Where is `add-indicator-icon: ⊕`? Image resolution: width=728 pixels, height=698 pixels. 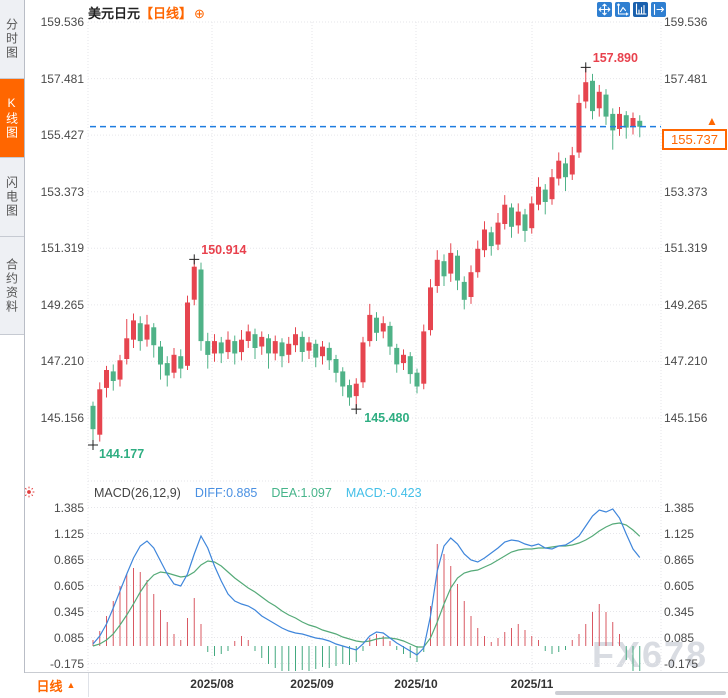
add-indicator-icon: ⊕ is located at coordinates (199, 13).